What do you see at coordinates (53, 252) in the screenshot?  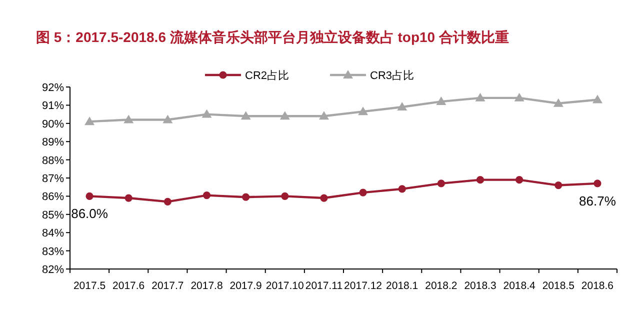 I see `y-tick-label: 83%` at bounding box center [53, 252].